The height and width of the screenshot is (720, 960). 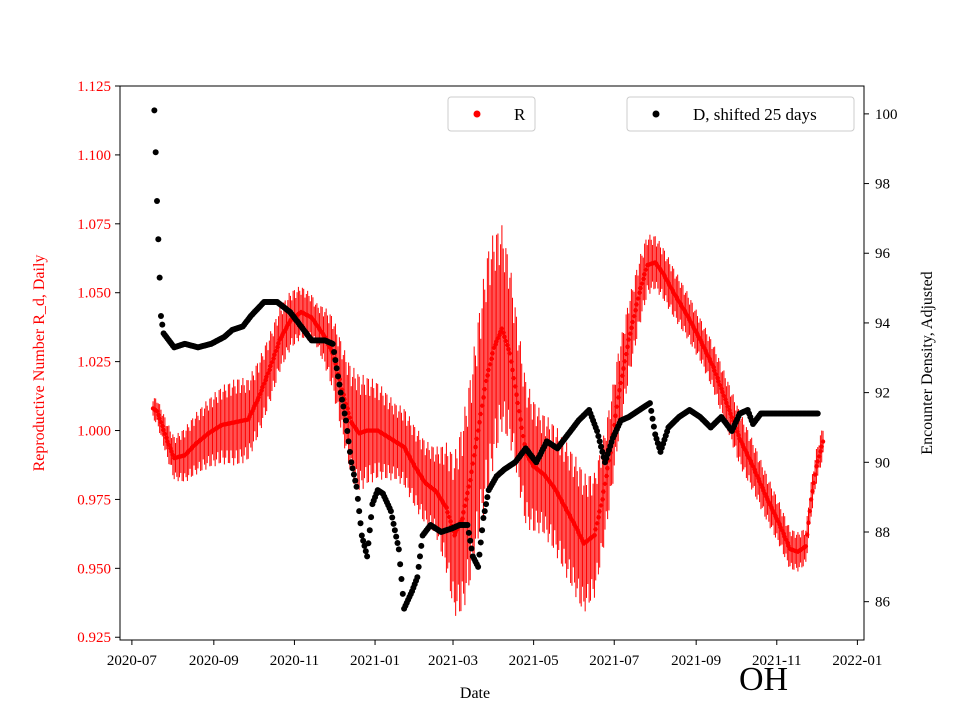 What do you see at coordinates (882, 394) in the screenshot?
I see `y-right-tick-label: 92` at bounding box center [882, 394].